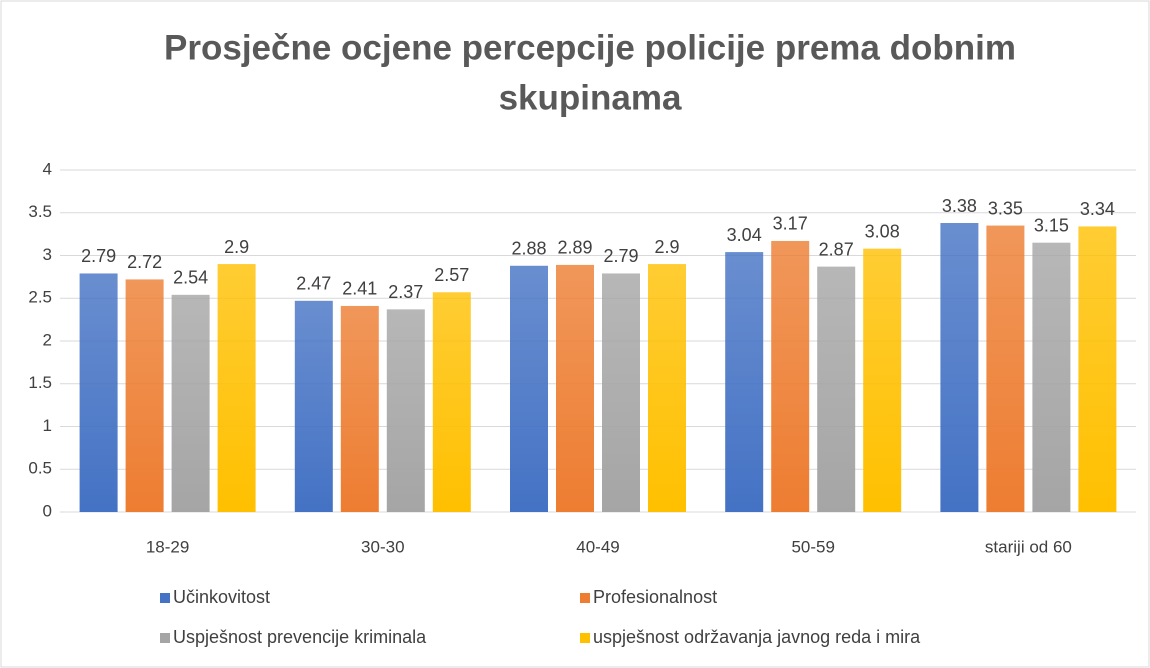 This screenshot has width=1150, height=668. Describe the element at coordinates (40, 211) in the screenshot. I see `y-tick-label: 3.5` at that location.